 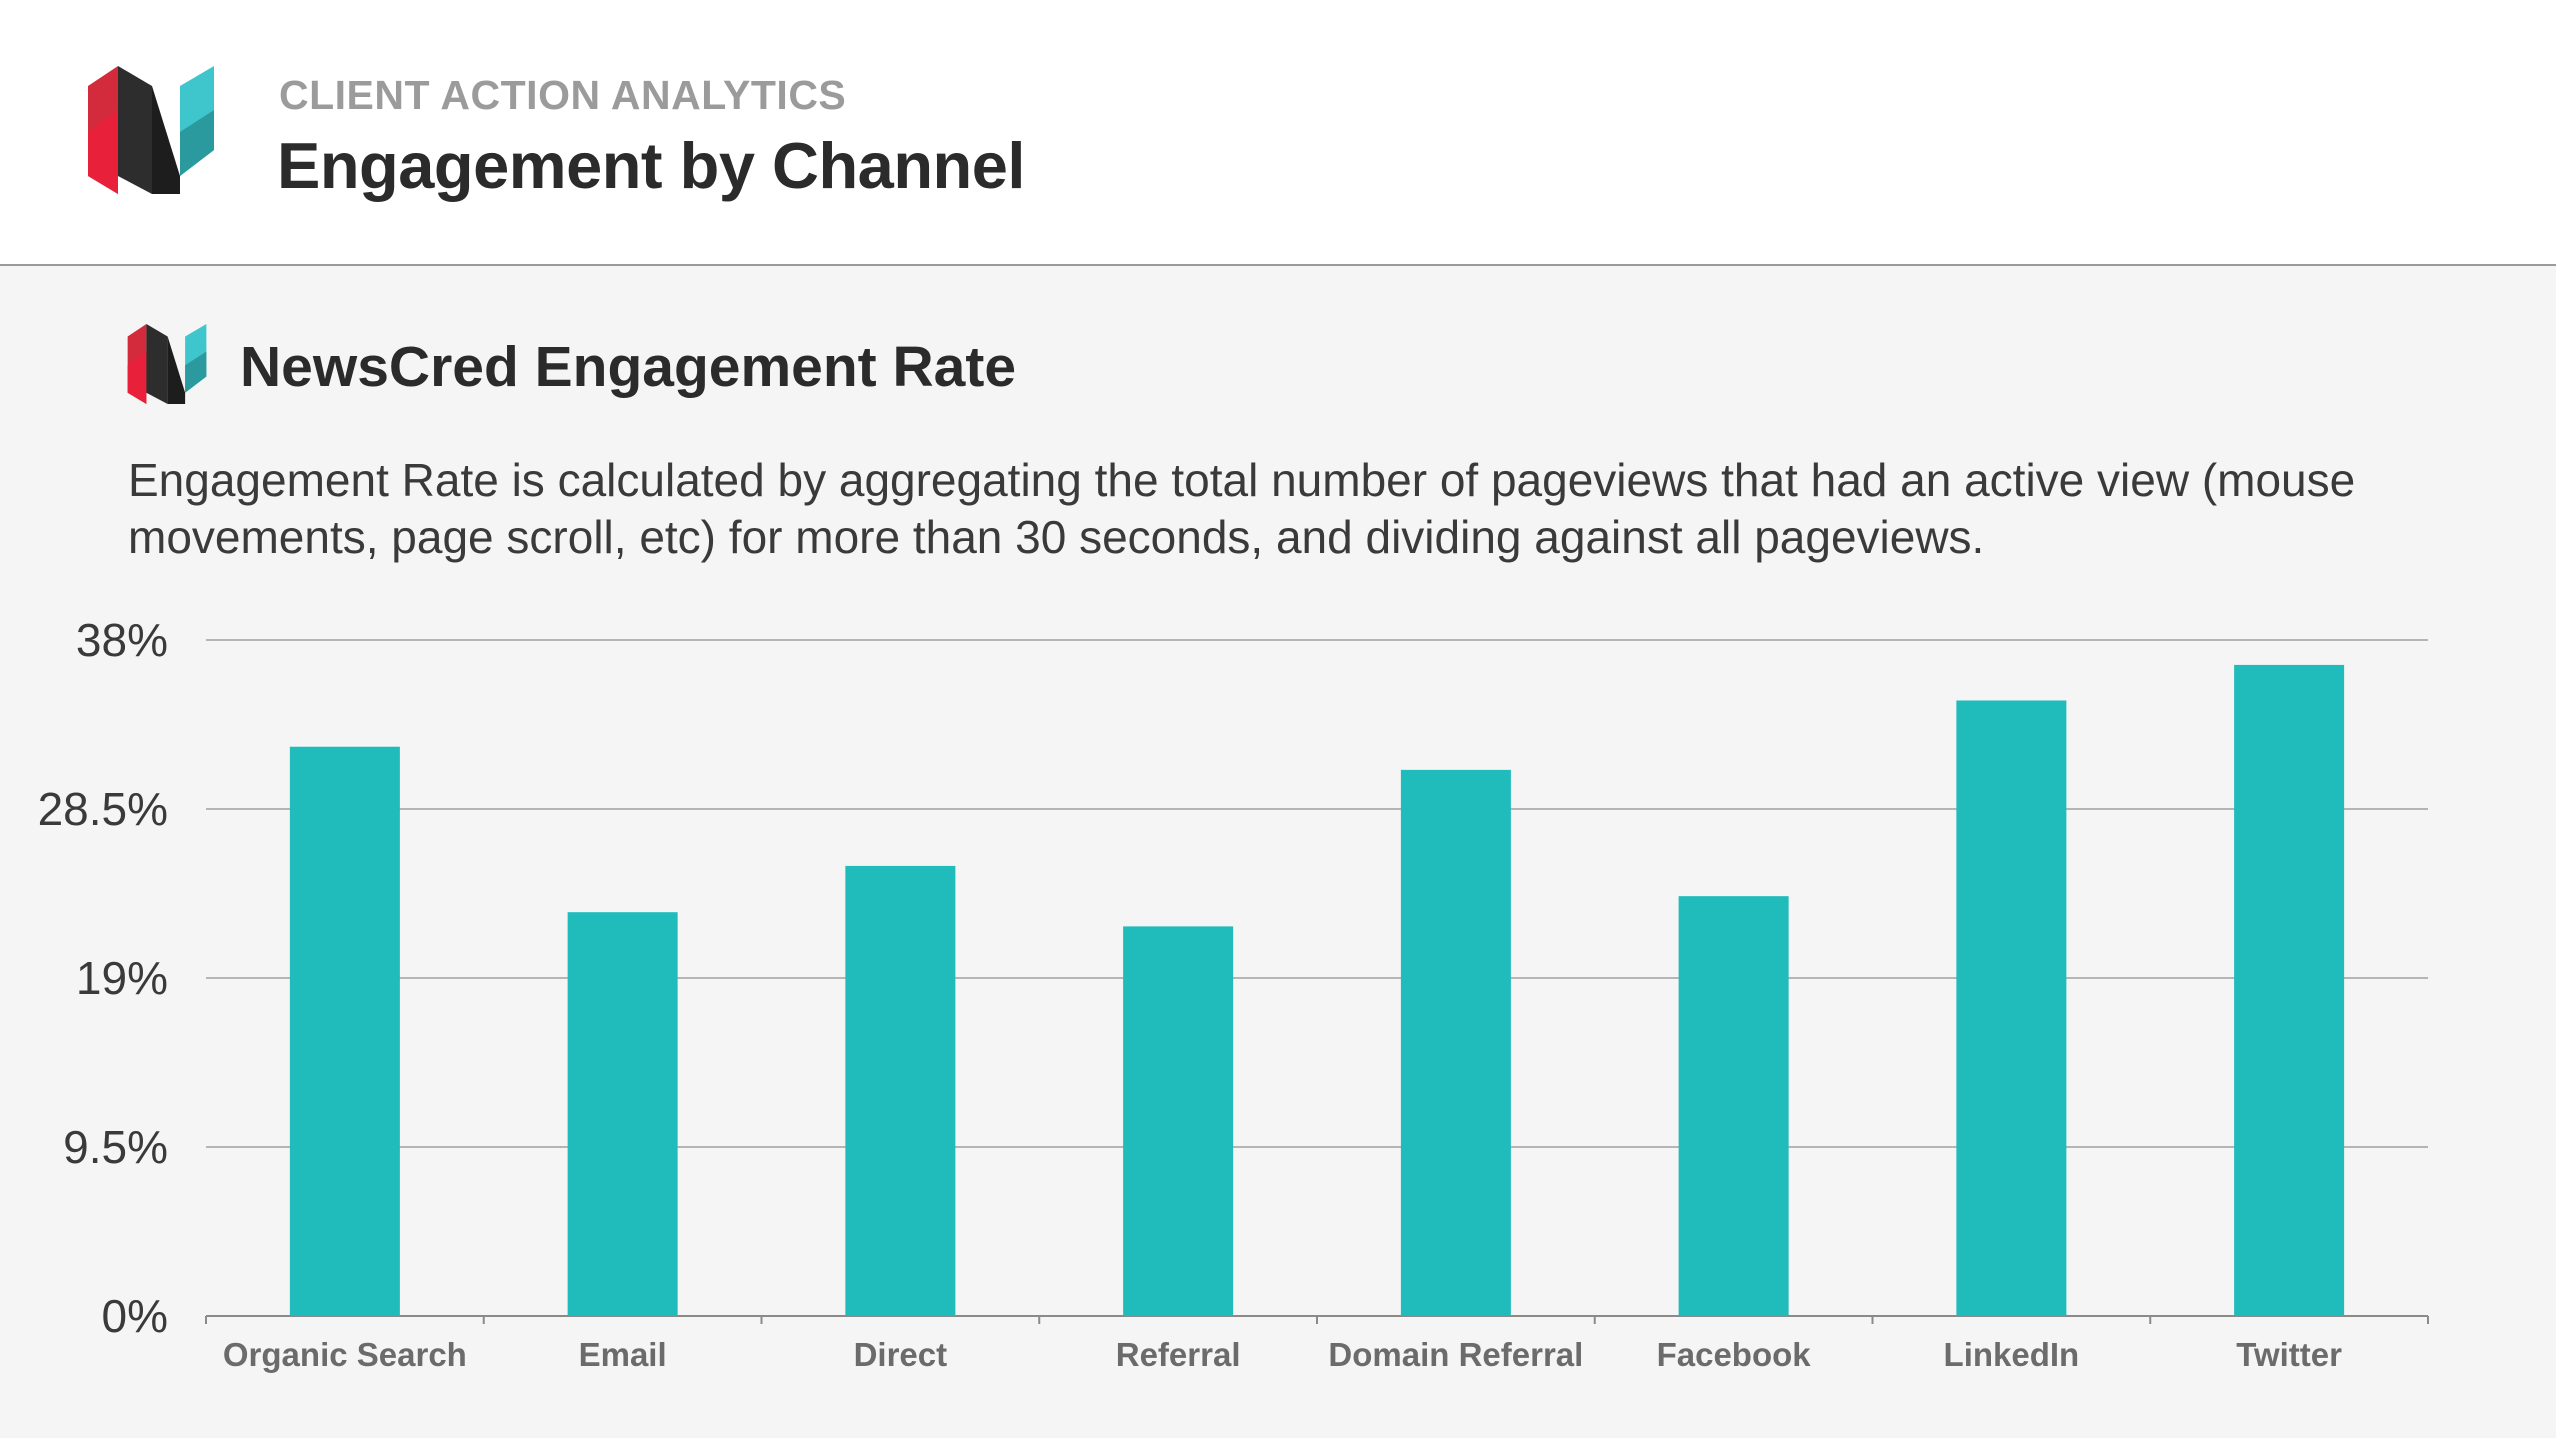 What do you see at coordinates (1455, 1354) in the screenshot?
I see `x-category-label: Domain Referral` at bounding box center [1455, 1354].